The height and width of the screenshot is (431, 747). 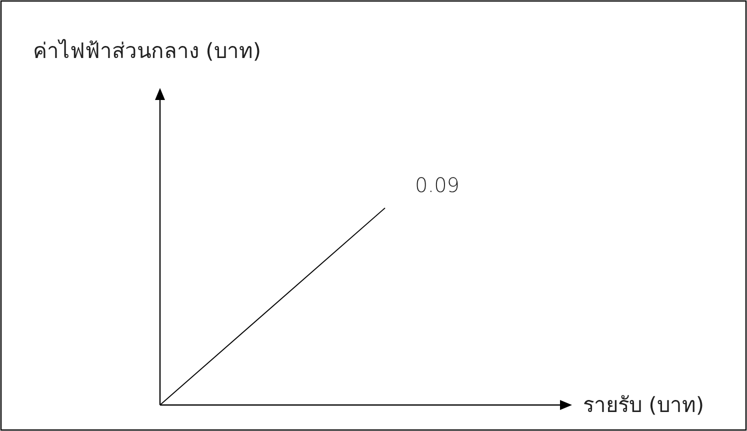 What do you see at coordinates (643, 405) in the screenshot?
I see `x-axis-title: รายรับ (บาท)` at bounding box center [643, 405].